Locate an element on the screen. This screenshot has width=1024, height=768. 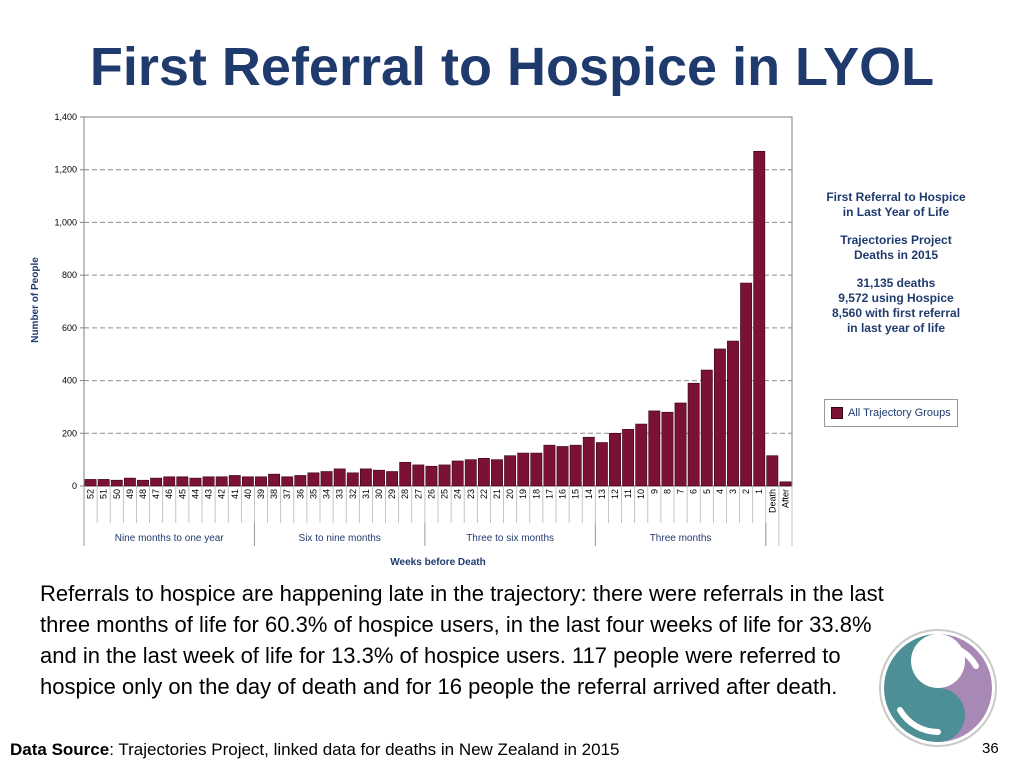
x-tick-label: 36 is located at coordinates (300, 494).